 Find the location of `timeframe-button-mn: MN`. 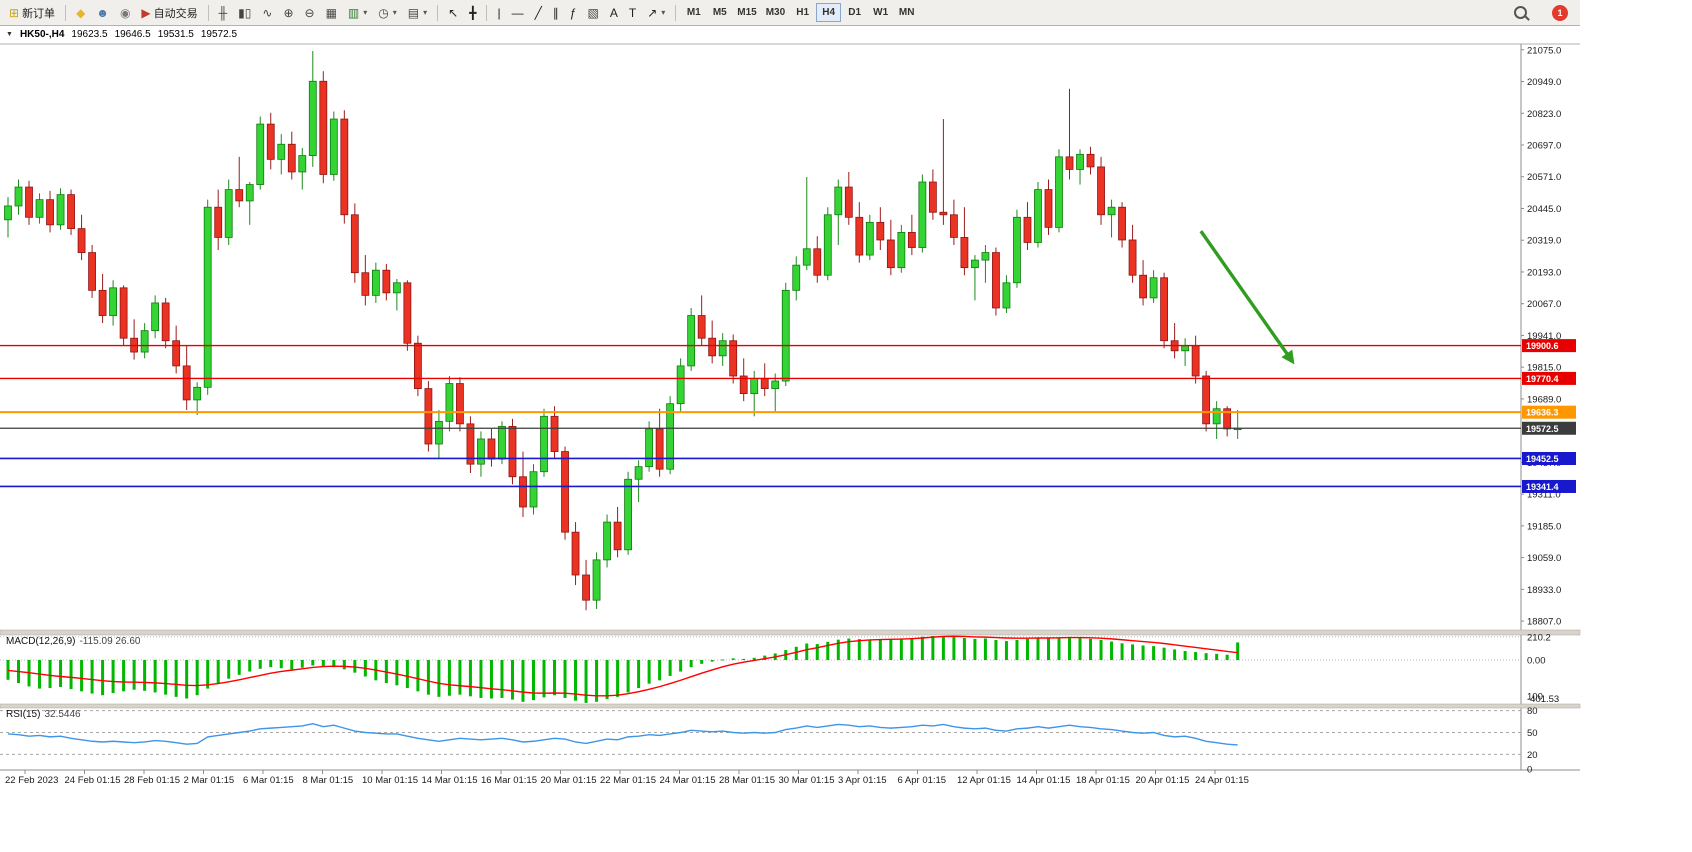

timeframe-button-mn: MN is located at coordinates (906, 12).